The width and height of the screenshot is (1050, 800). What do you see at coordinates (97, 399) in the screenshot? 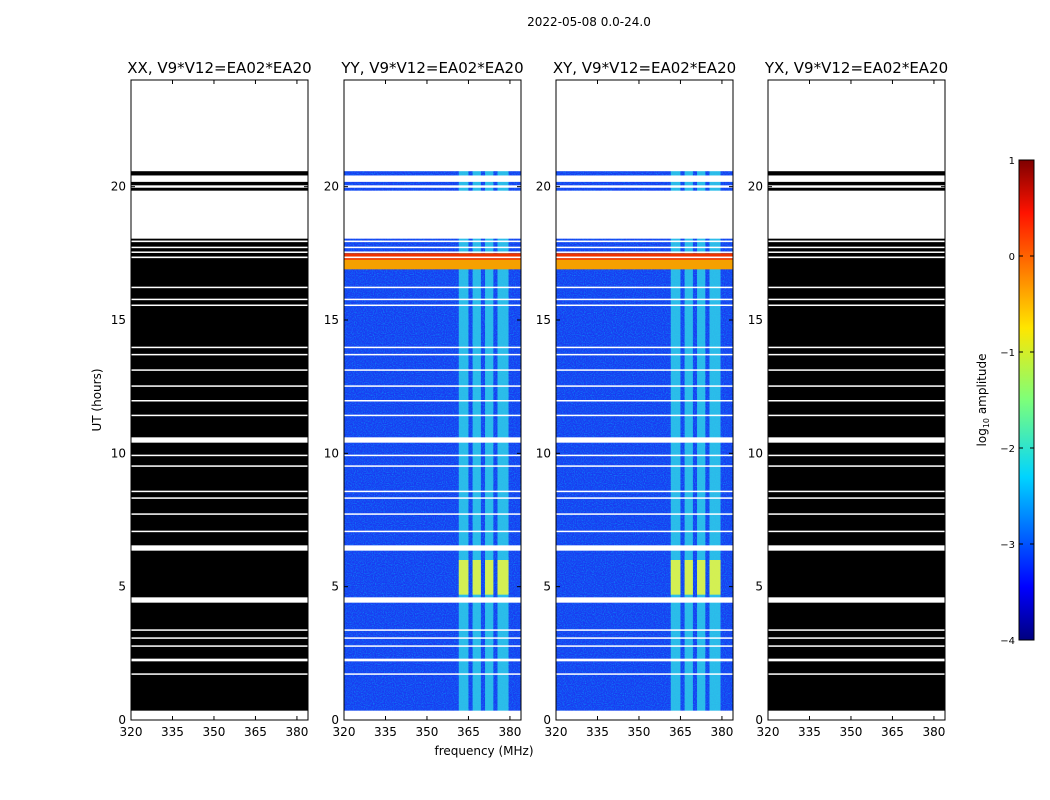
I see `y-axis-label: UT (hours)` at bounding box center [97, 399].